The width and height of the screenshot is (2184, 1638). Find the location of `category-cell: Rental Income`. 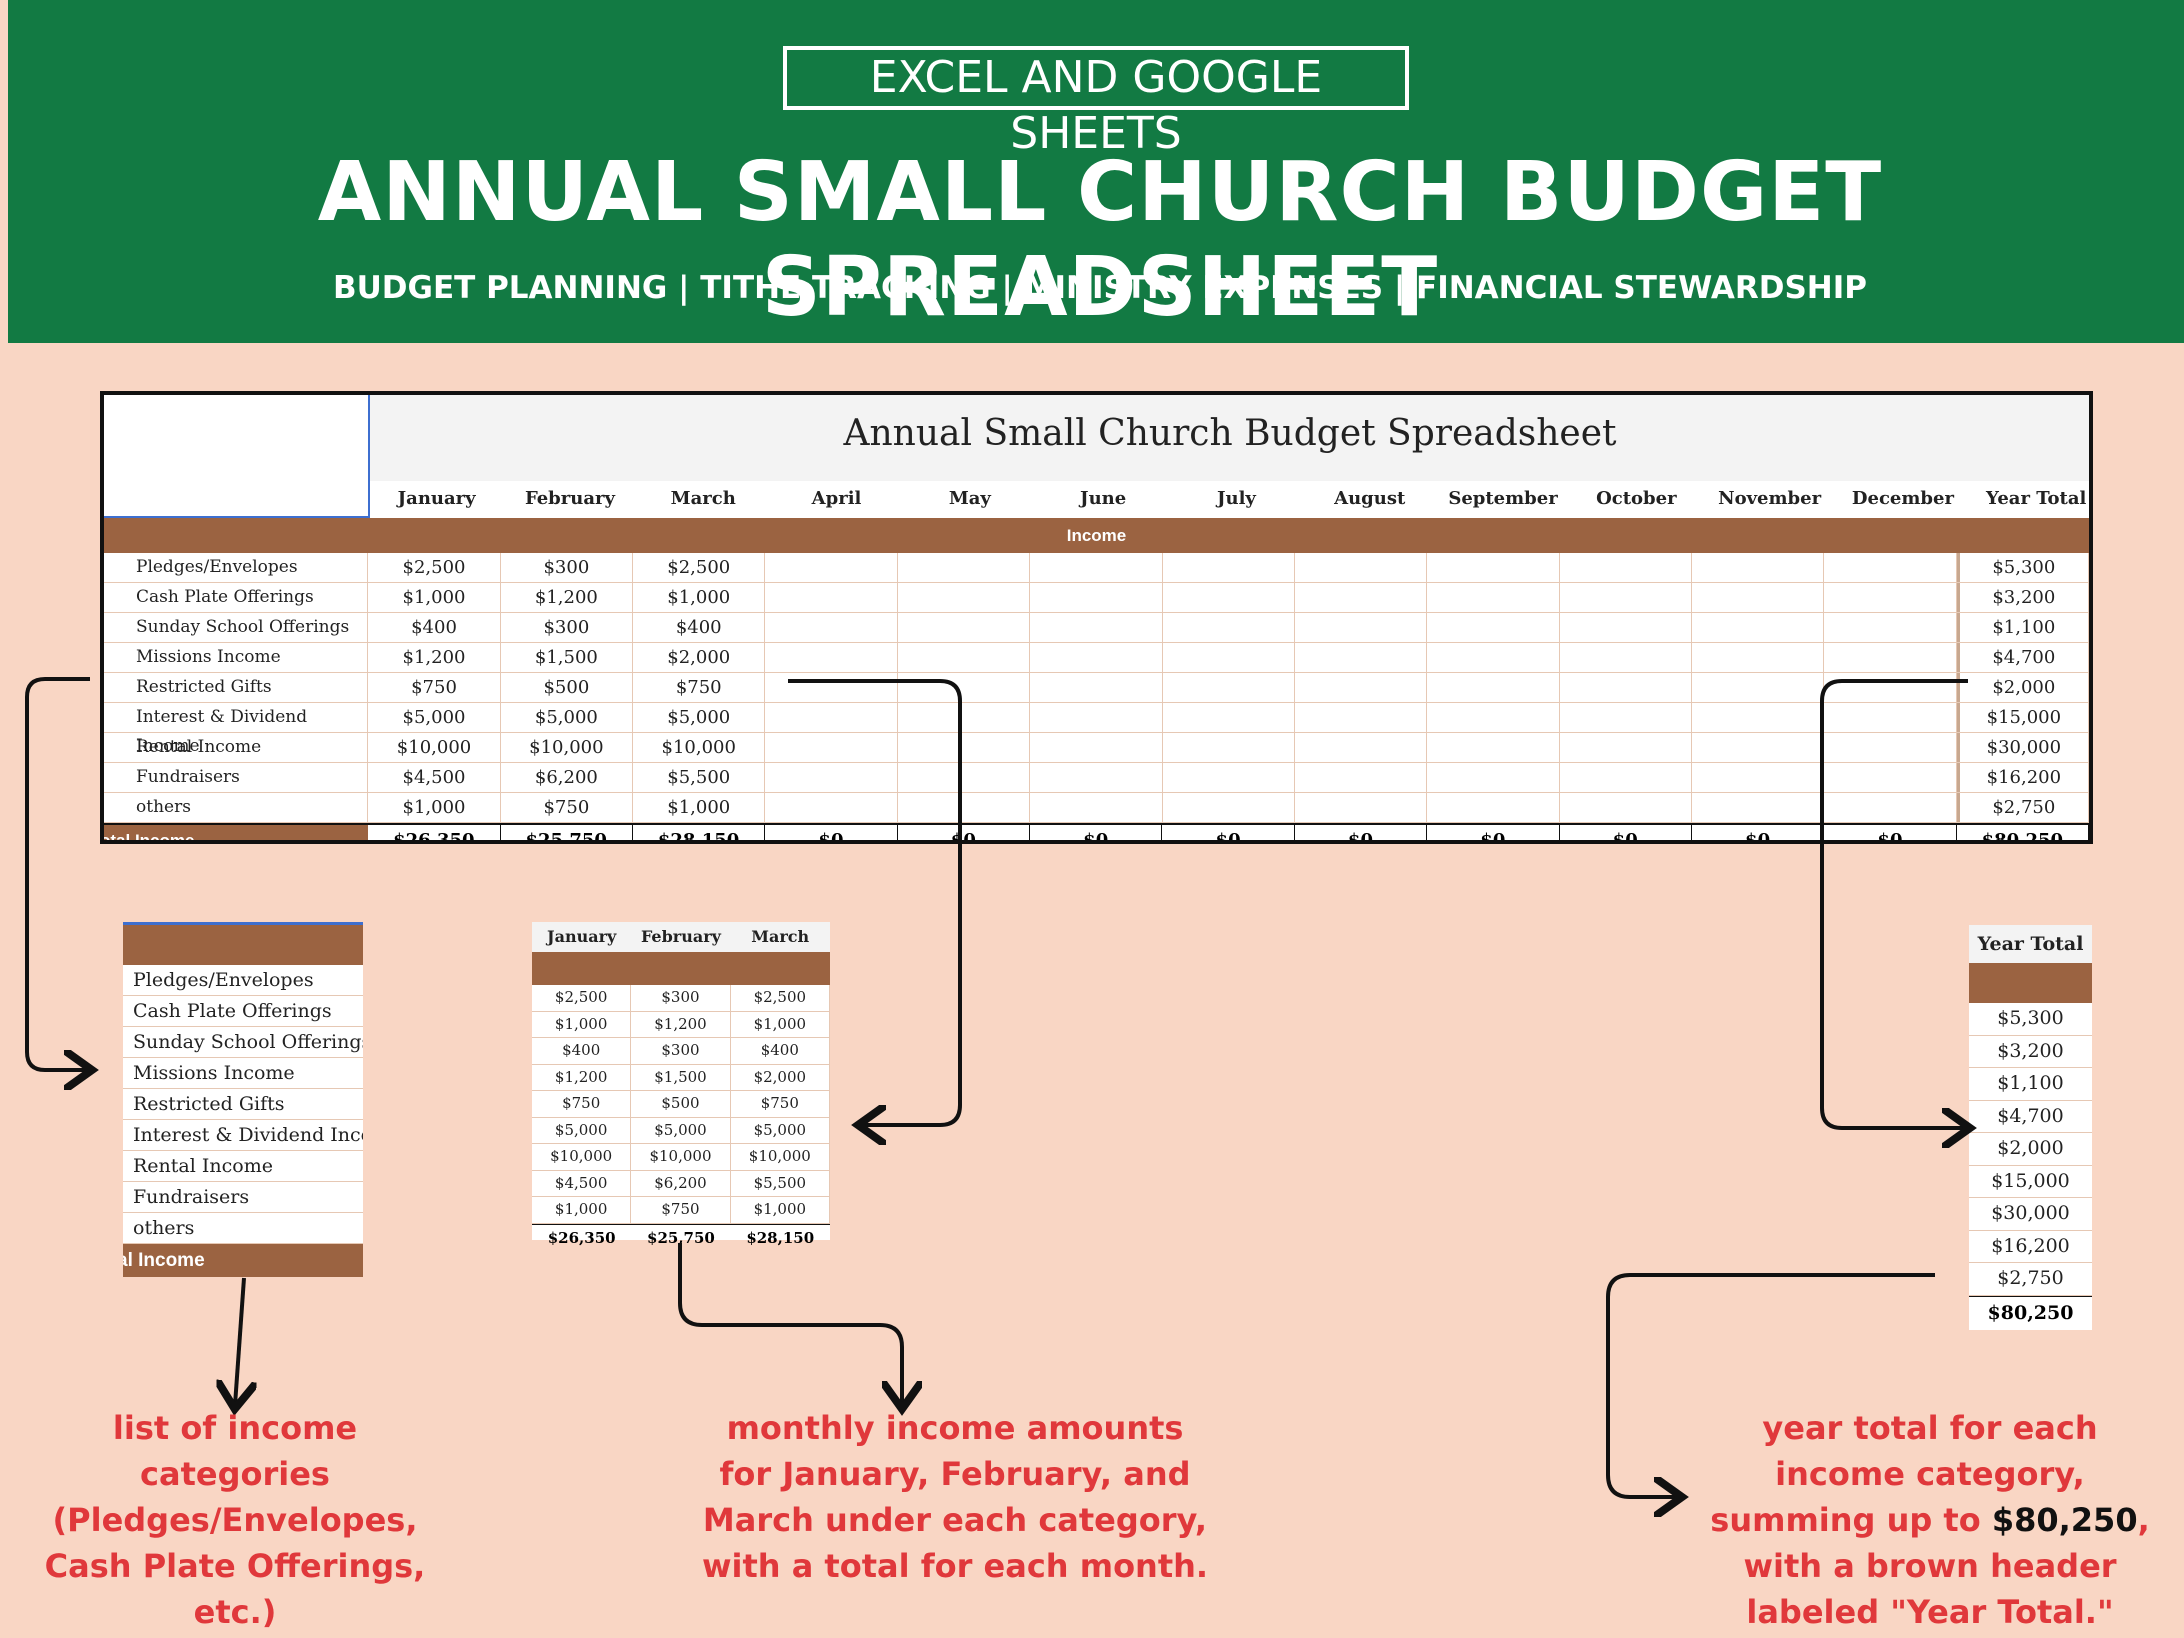

category-cell: Rental Income is located at coordinates (236, 747).